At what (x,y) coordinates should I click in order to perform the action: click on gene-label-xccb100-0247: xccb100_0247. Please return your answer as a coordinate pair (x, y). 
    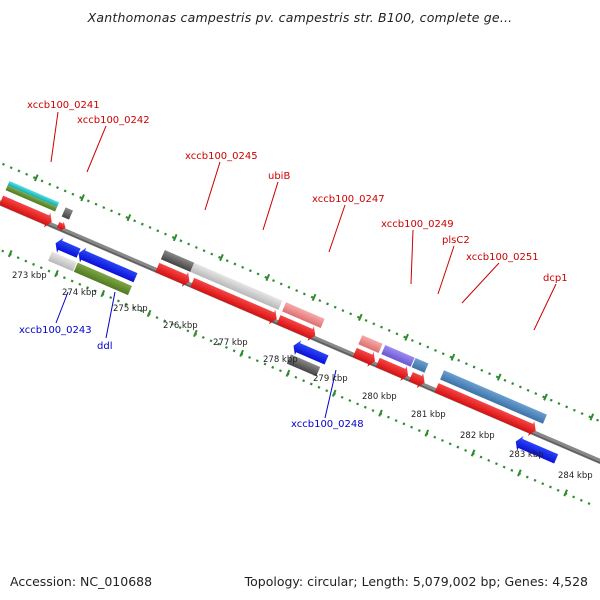
    Looking at the image, I should click on (348, 199).